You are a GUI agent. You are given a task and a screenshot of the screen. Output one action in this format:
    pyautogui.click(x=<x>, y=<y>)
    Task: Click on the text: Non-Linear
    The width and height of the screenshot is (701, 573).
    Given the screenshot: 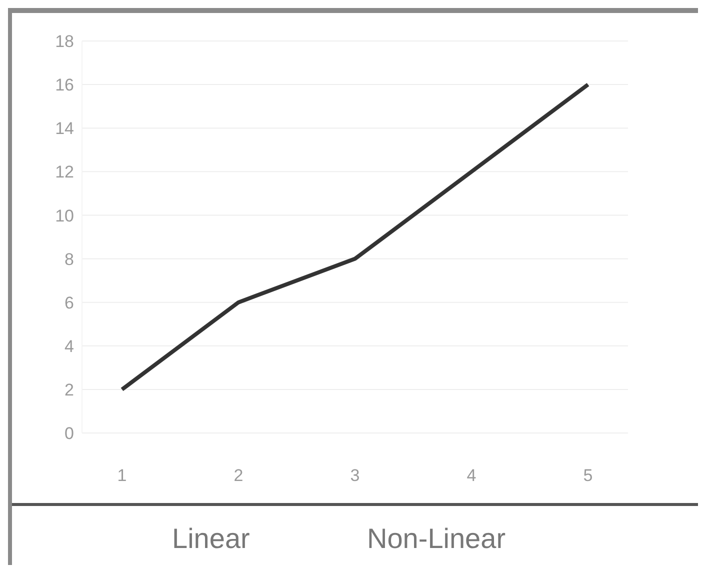 What is the action you would take?
    pyautogui.click(x=436, y=539)
    